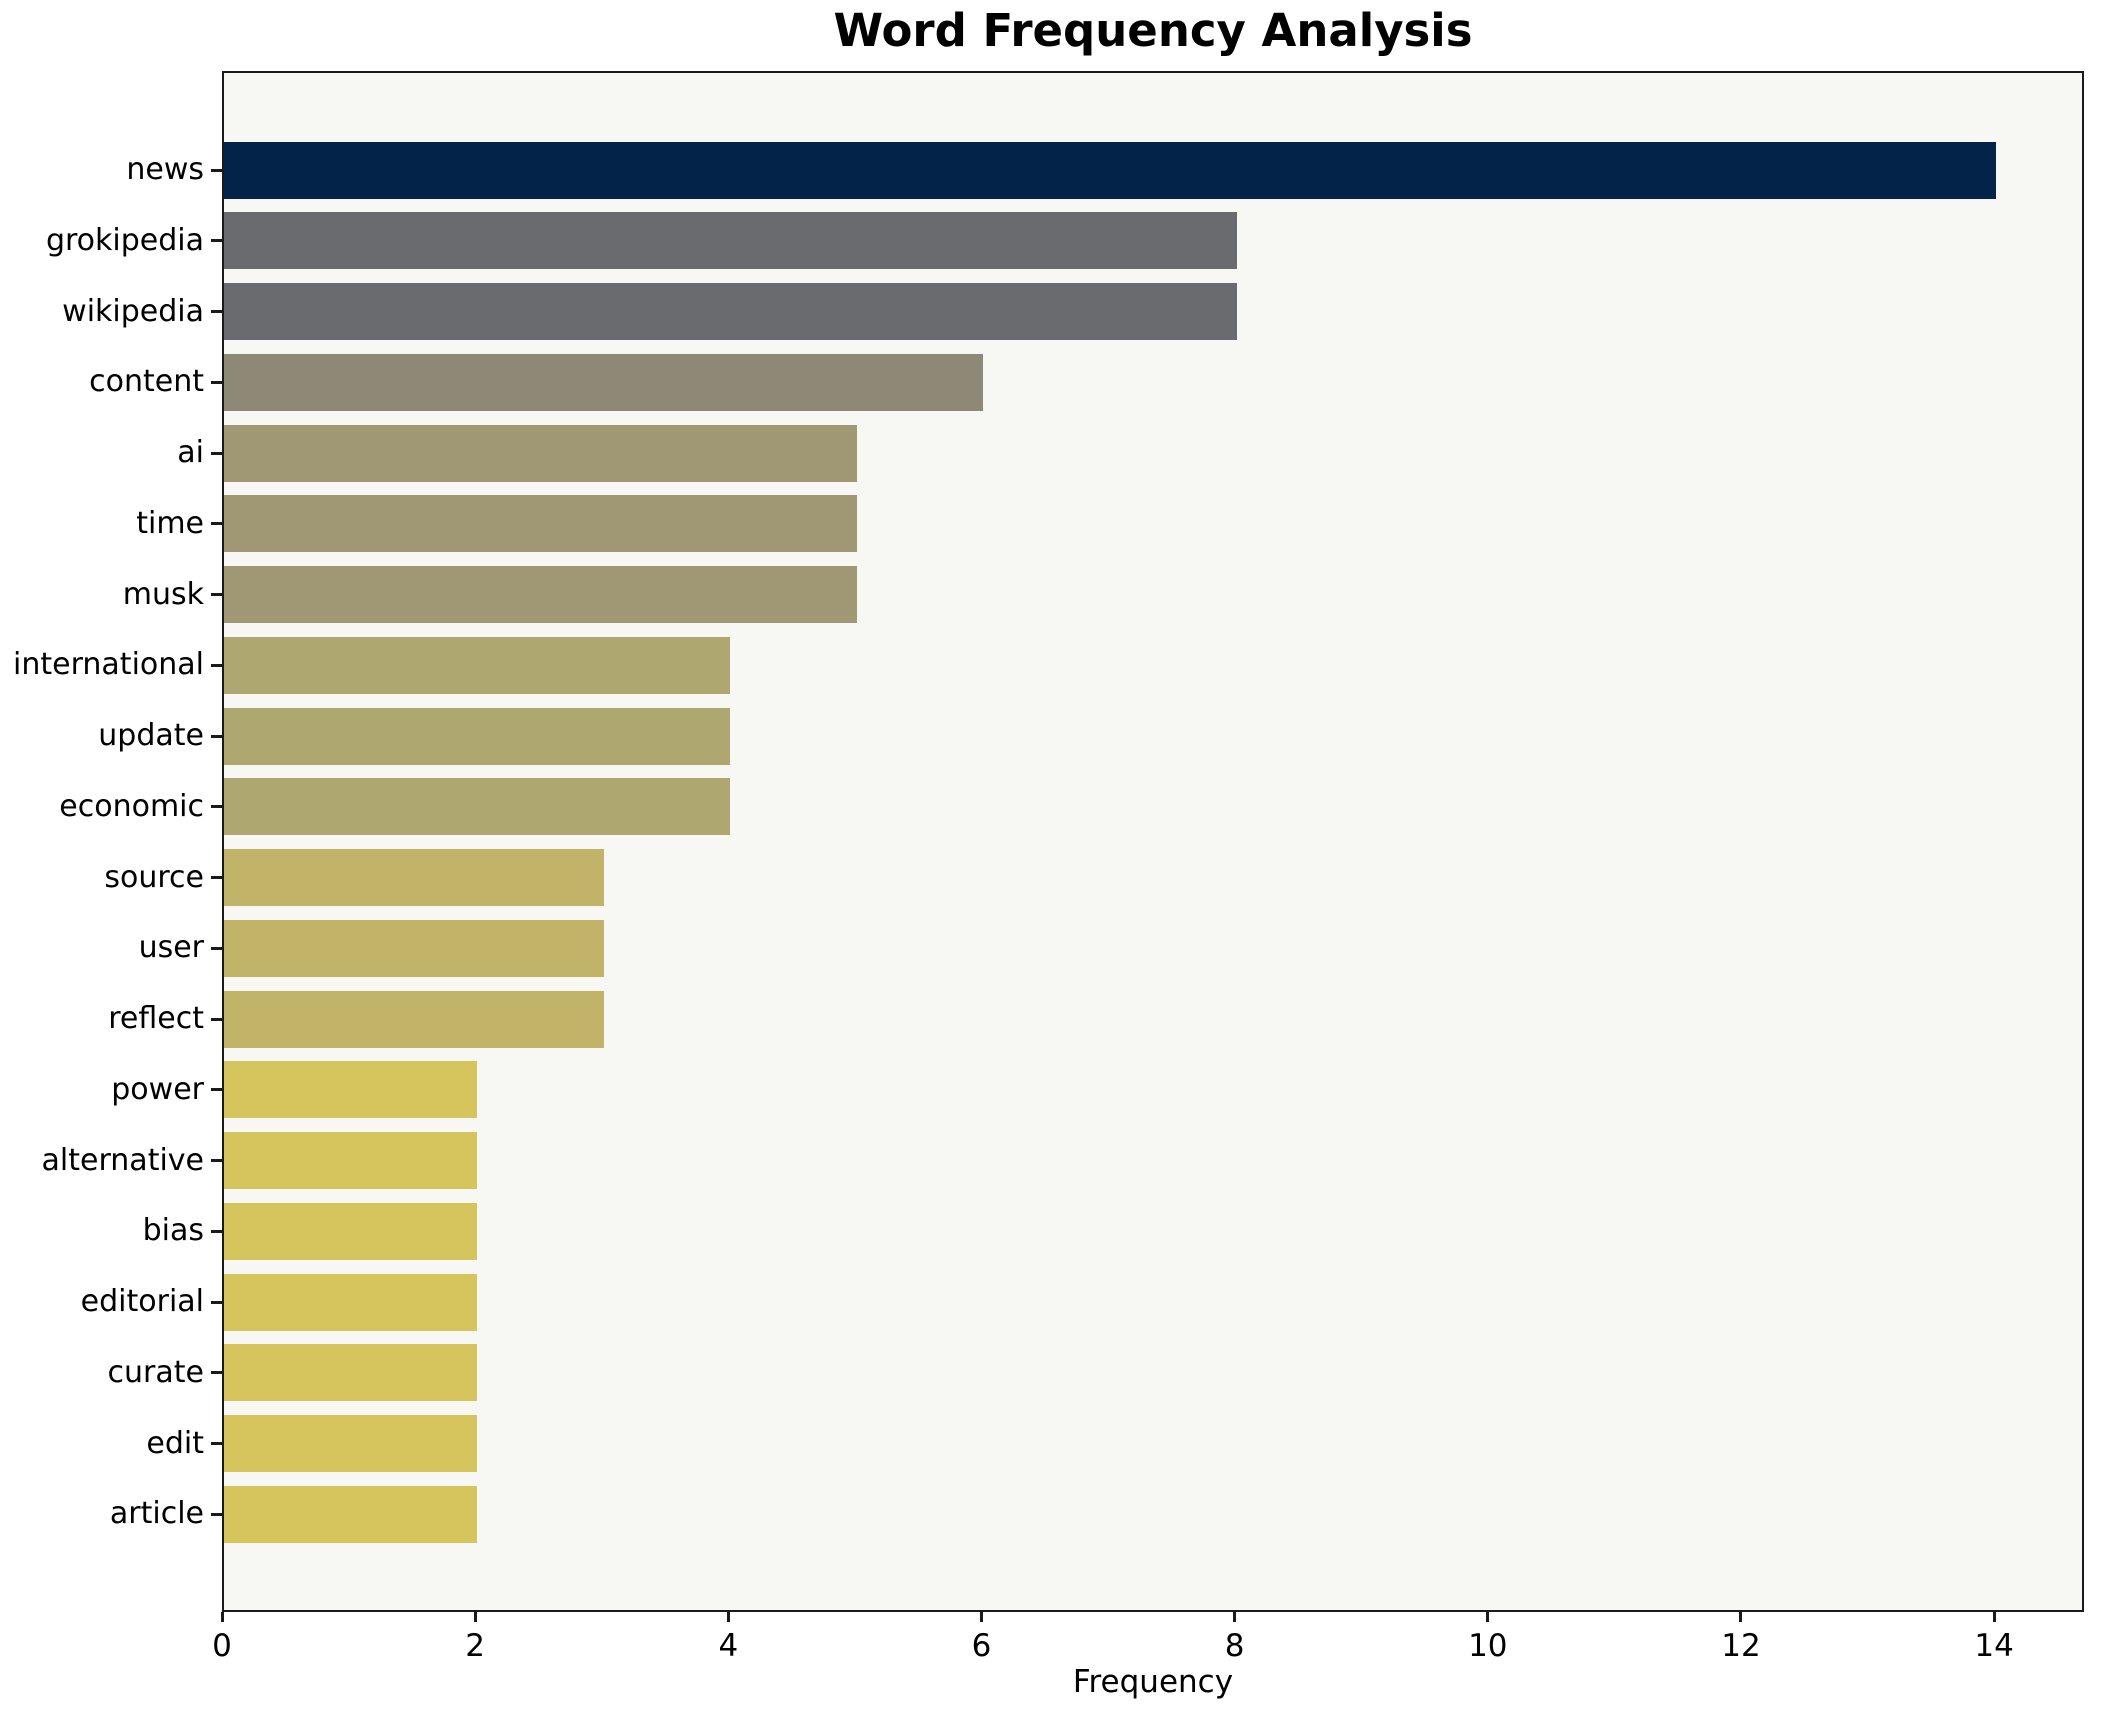  Describe the element at coordinates (216, 1019) in the screenshot. I see `y-tick-reflect` at that location.